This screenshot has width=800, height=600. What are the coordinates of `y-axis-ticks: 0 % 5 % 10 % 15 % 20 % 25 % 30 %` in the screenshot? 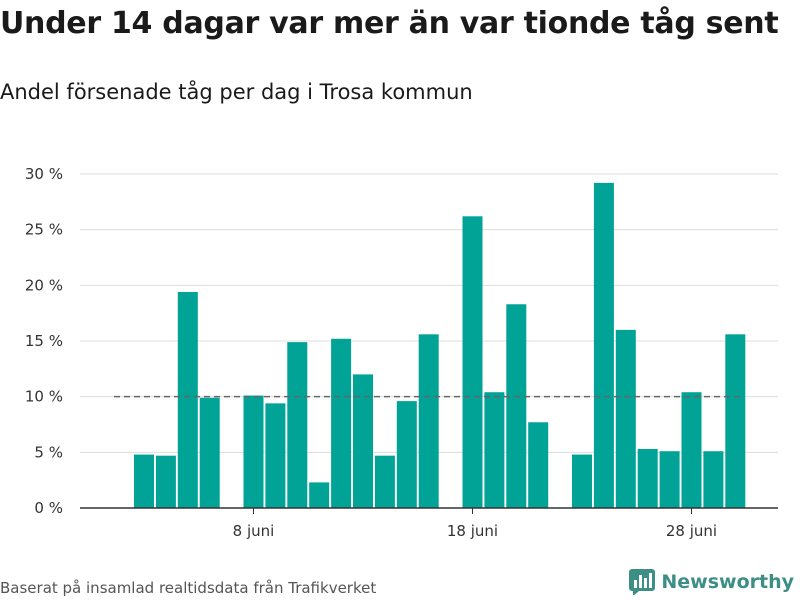 It's located at (44, 341).